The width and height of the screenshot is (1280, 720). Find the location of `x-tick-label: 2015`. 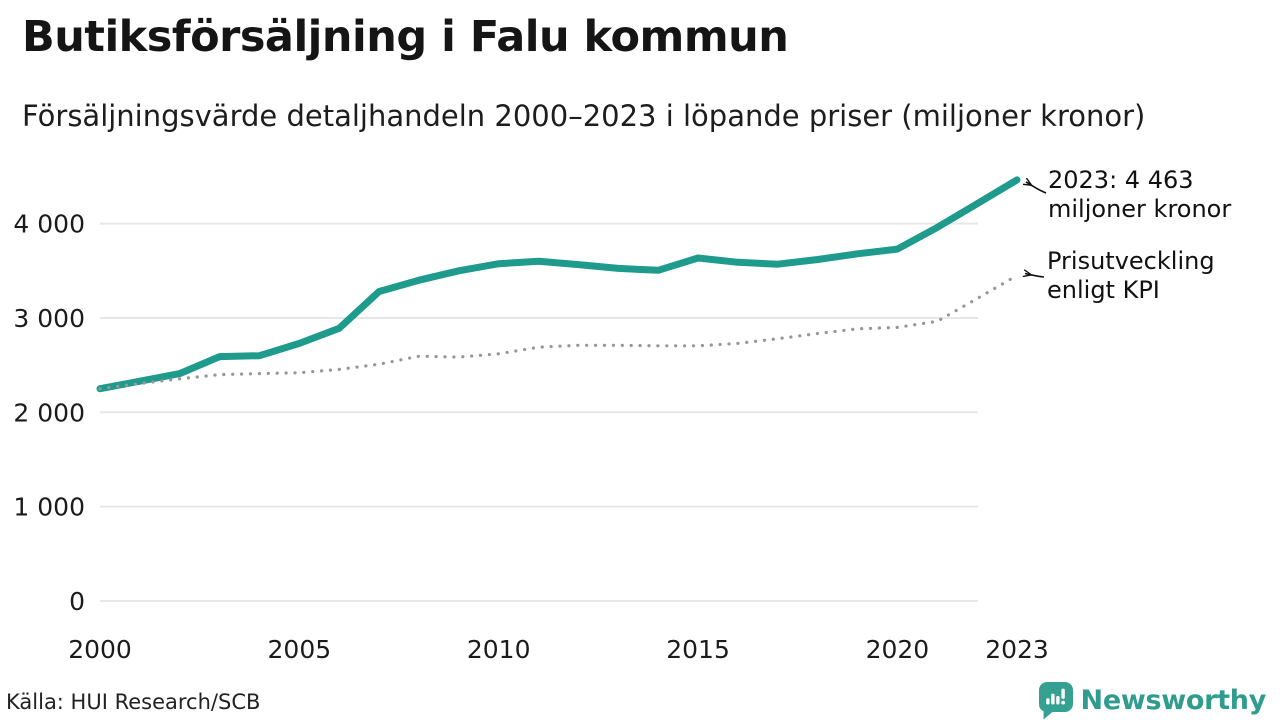

x-tick-label: 2015 is located at coordinates (698, 649).